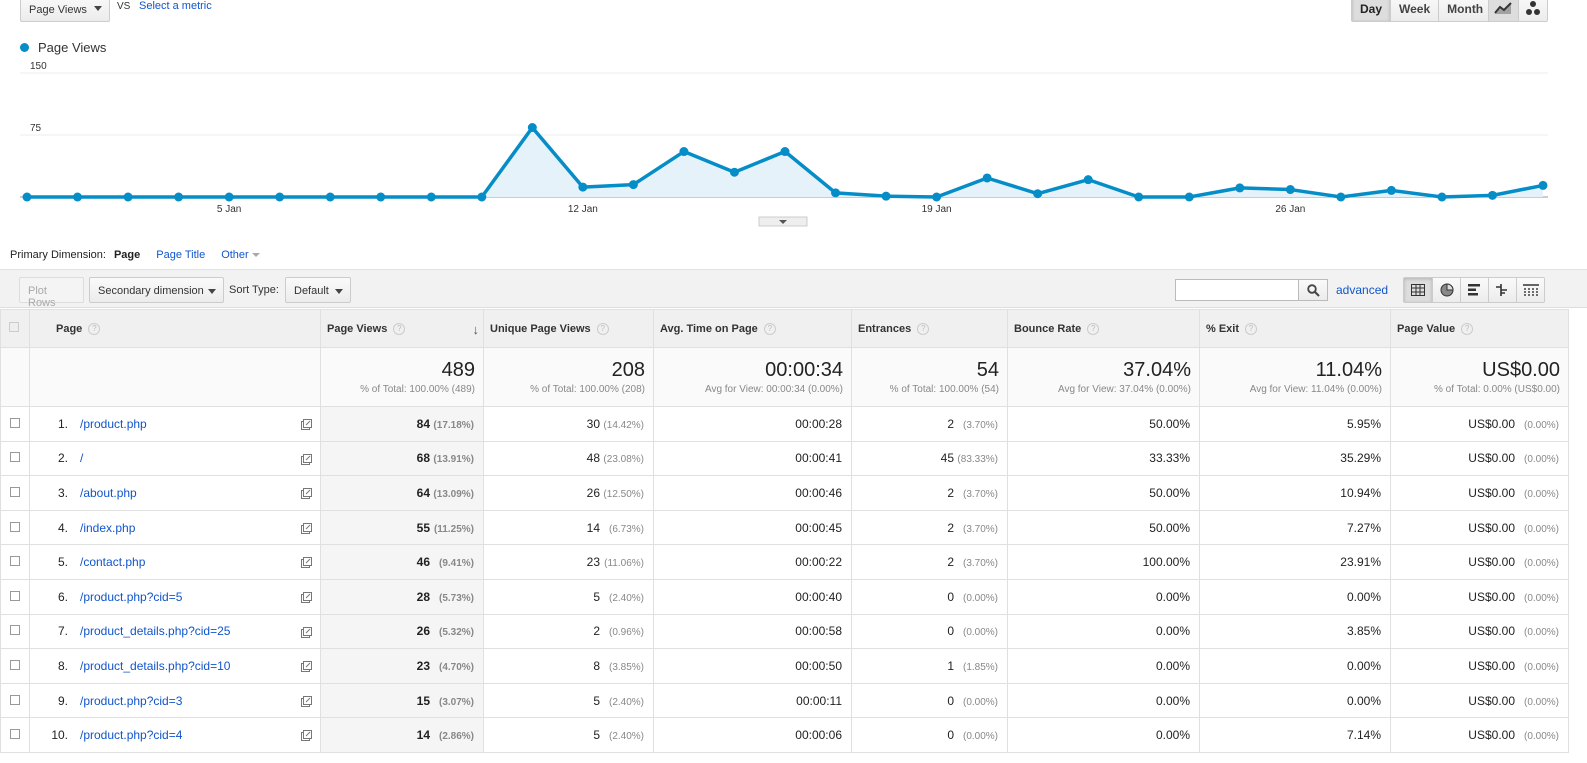 This screenshot has height=763, width=1587. What do you see at coordinates (131, 596) in the screenshot?
I see `page-link: /product.php?cid=5` at bounding box center [131, 596].